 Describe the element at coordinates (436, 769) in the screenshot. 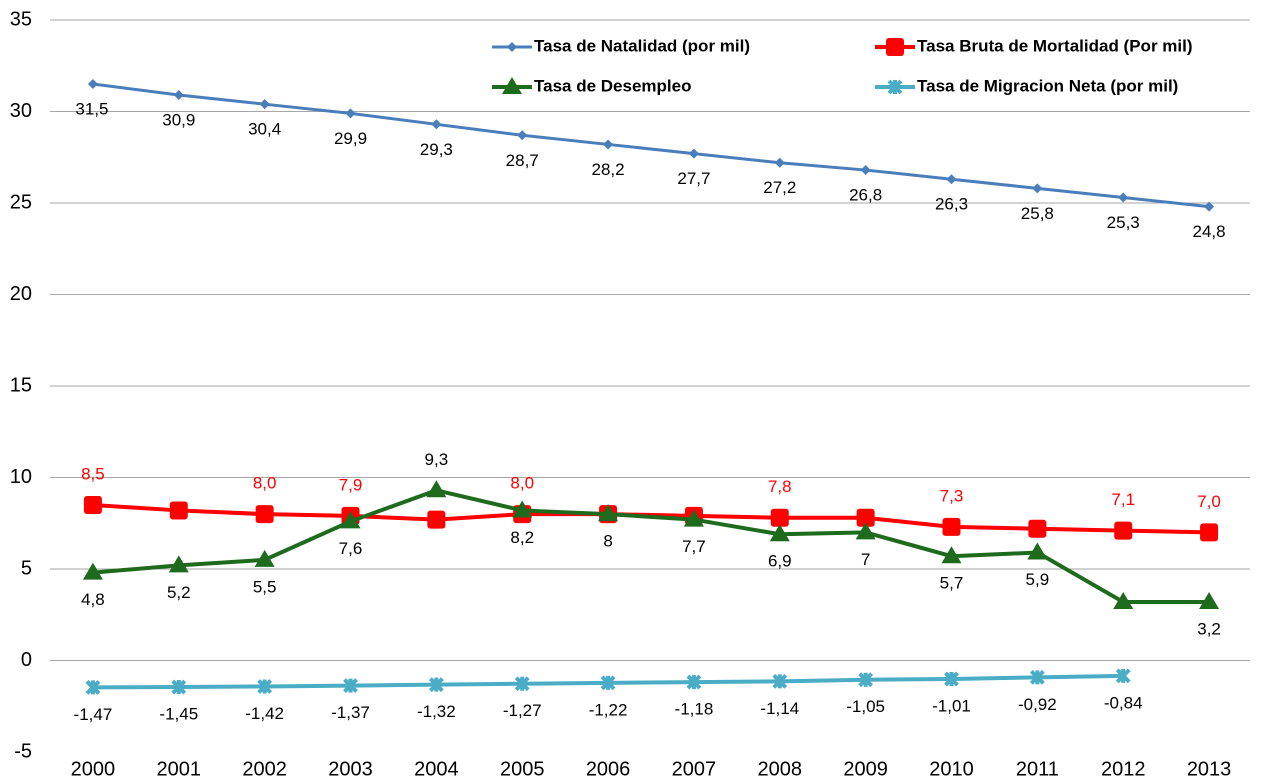

I see `x-tick-label: 2004` at that location.